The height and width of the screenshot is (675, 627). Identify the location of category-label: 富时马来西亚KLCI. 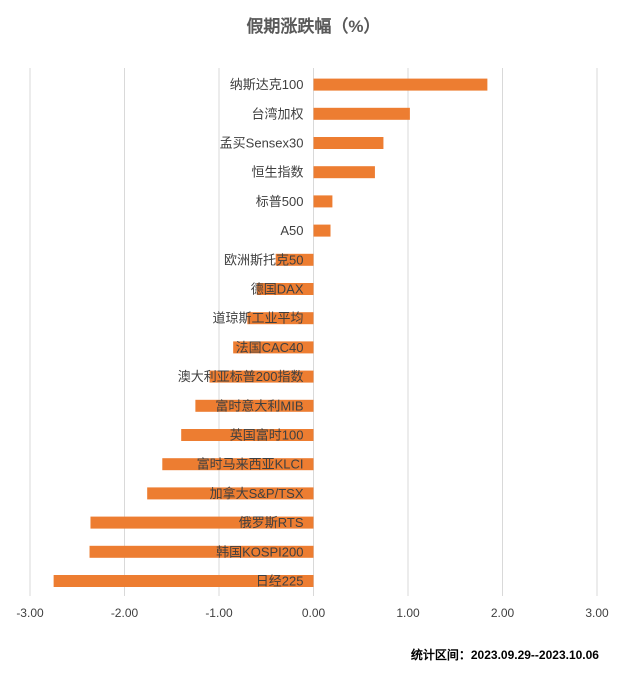
(250, 464).